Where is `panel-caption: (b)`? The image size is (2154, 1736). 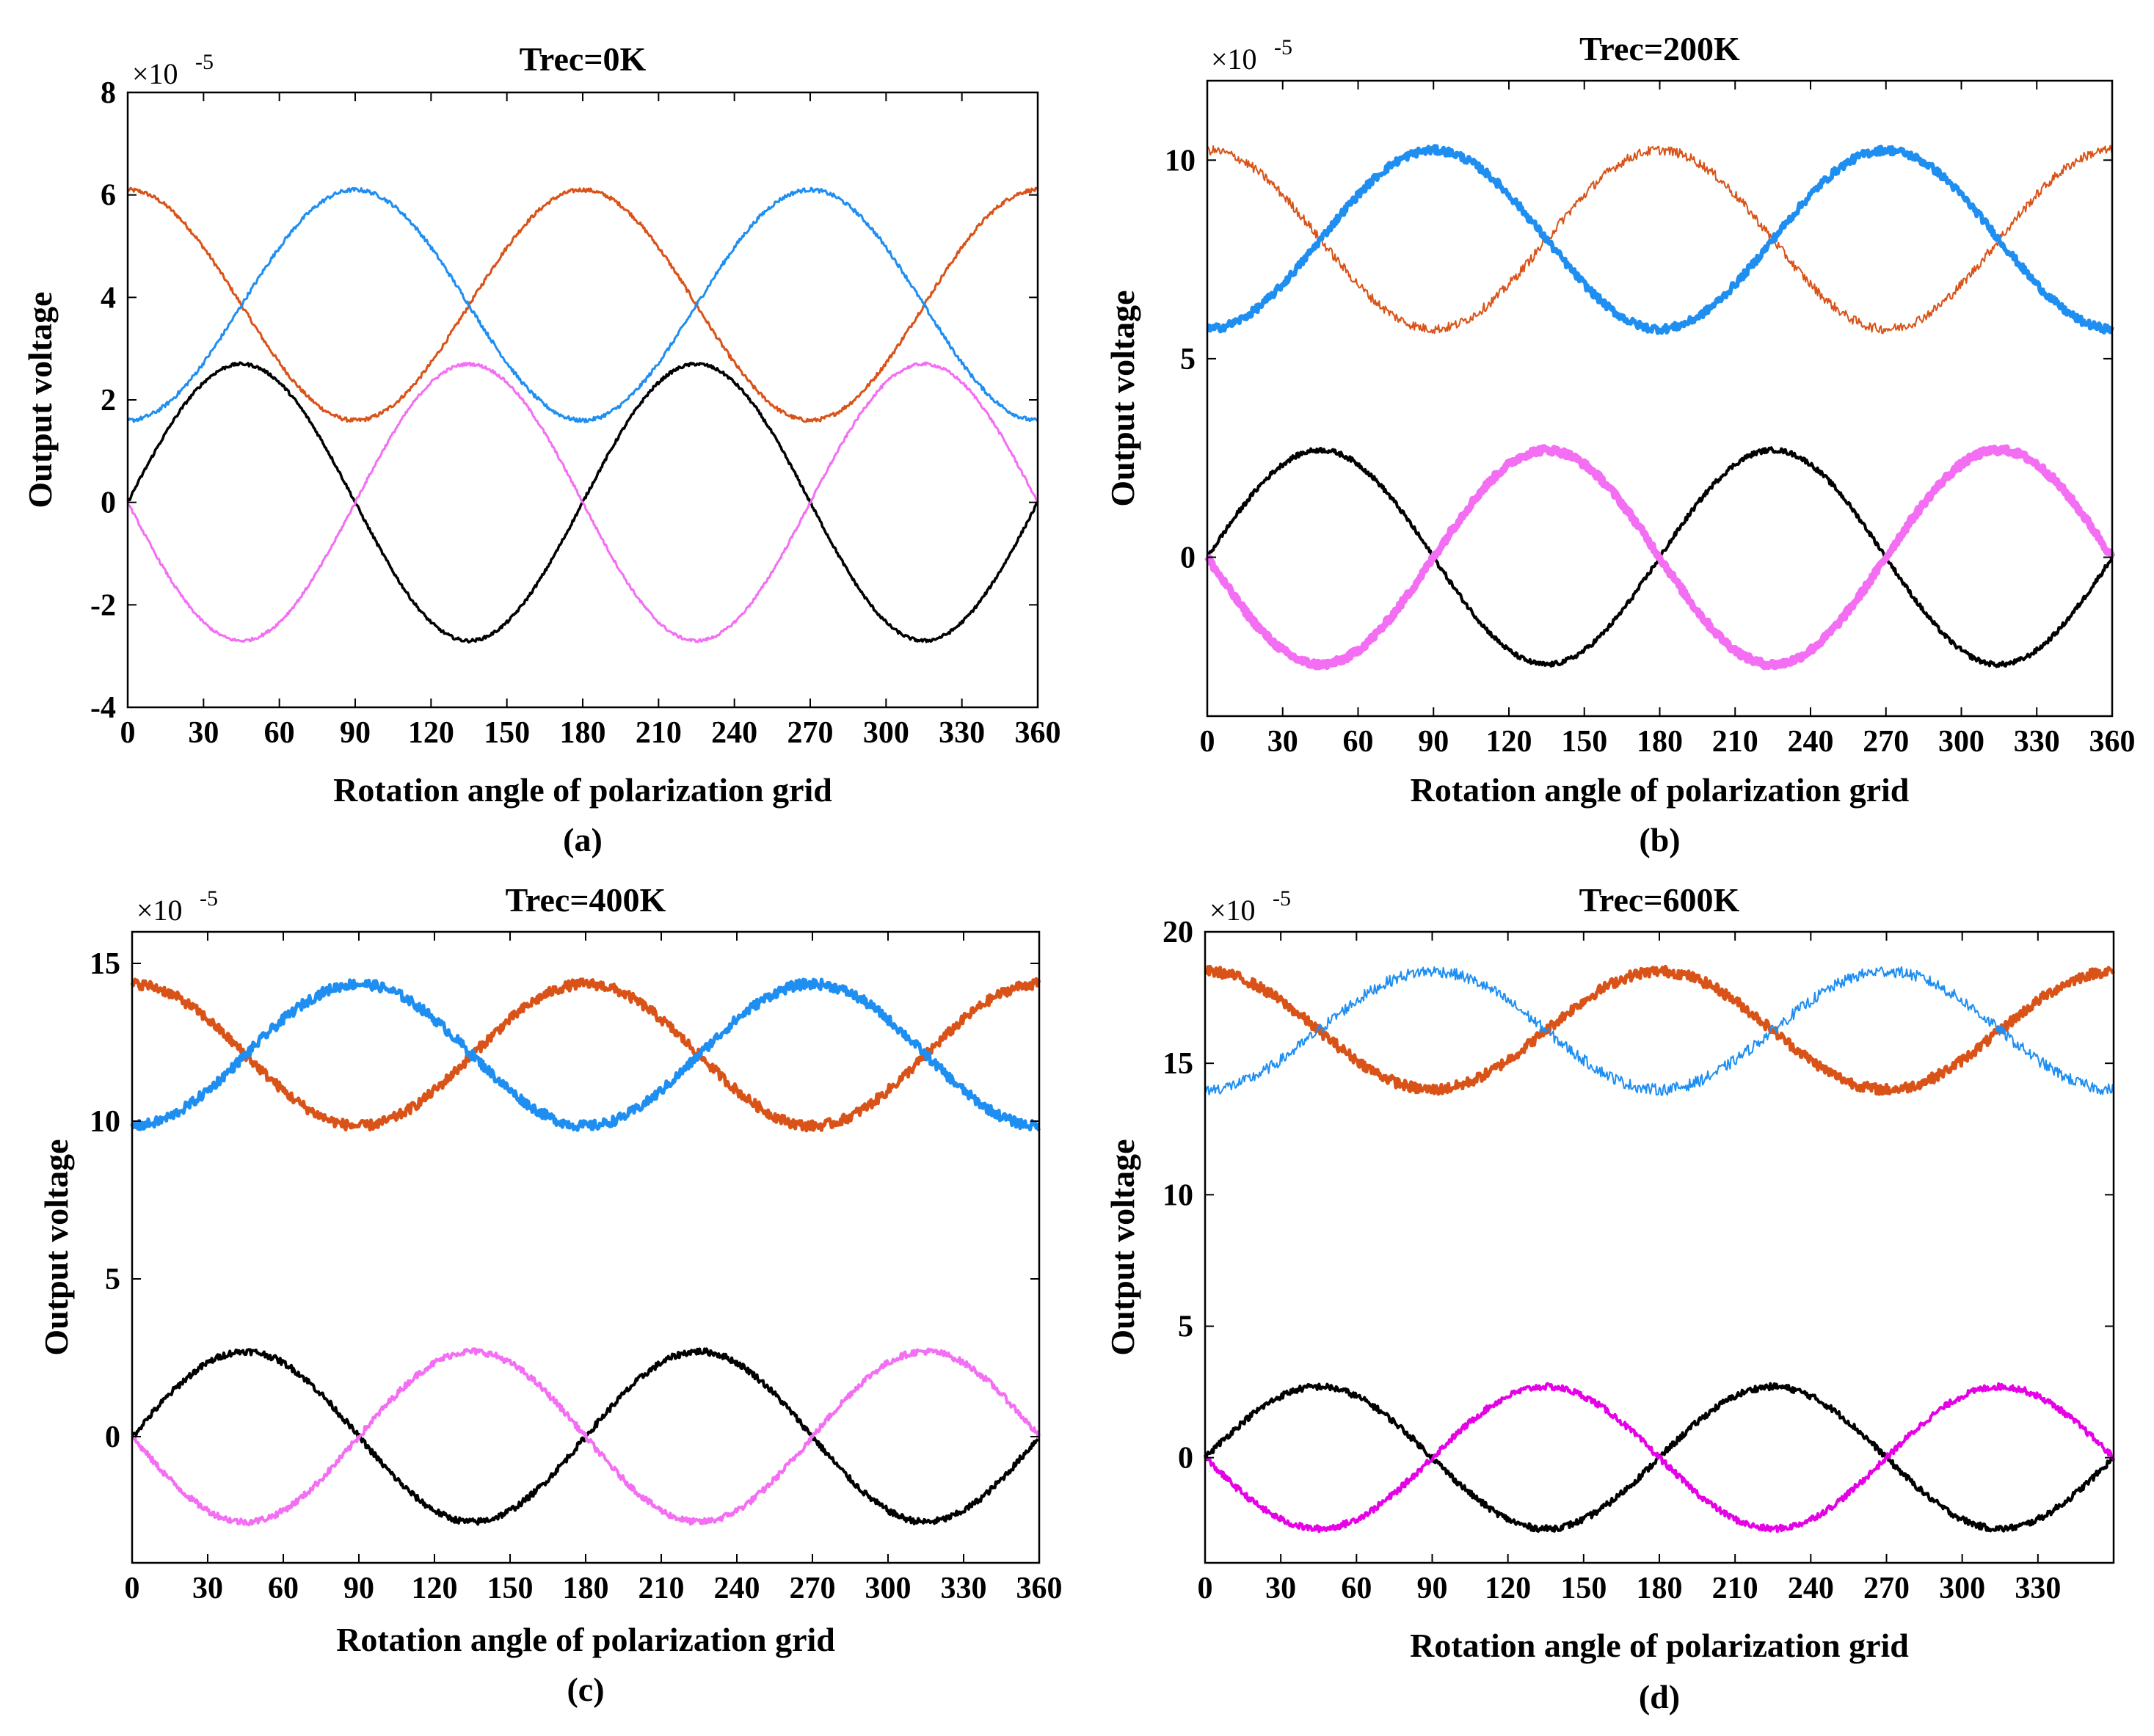 panel-caption: (b) is located at coordinates (1659, 839).